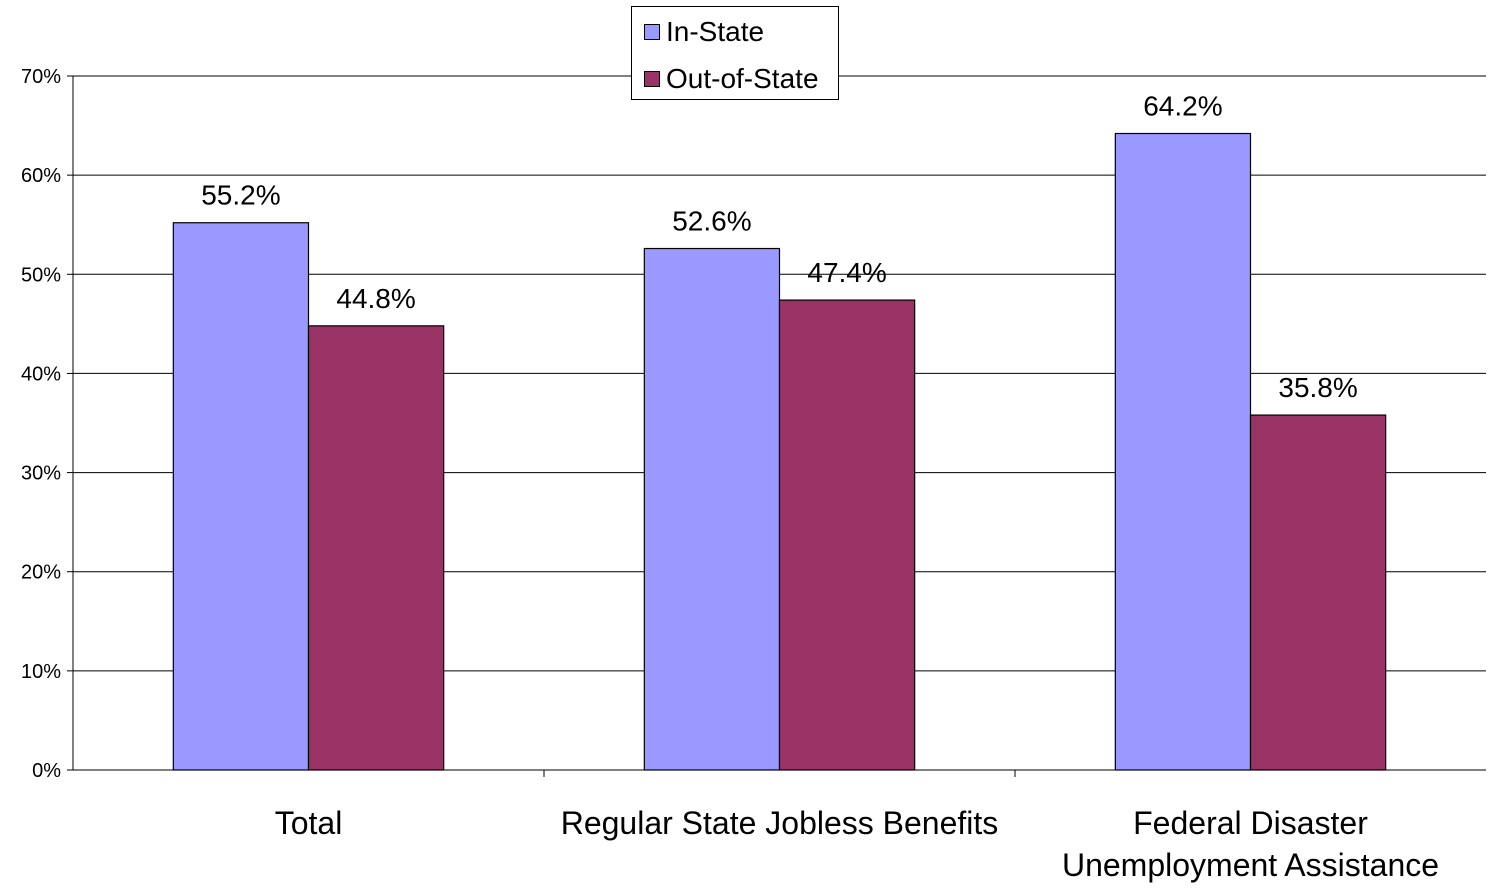 The image size is (1488, 893). I want to click on y-tick-label: 30%, so click(41, 474).